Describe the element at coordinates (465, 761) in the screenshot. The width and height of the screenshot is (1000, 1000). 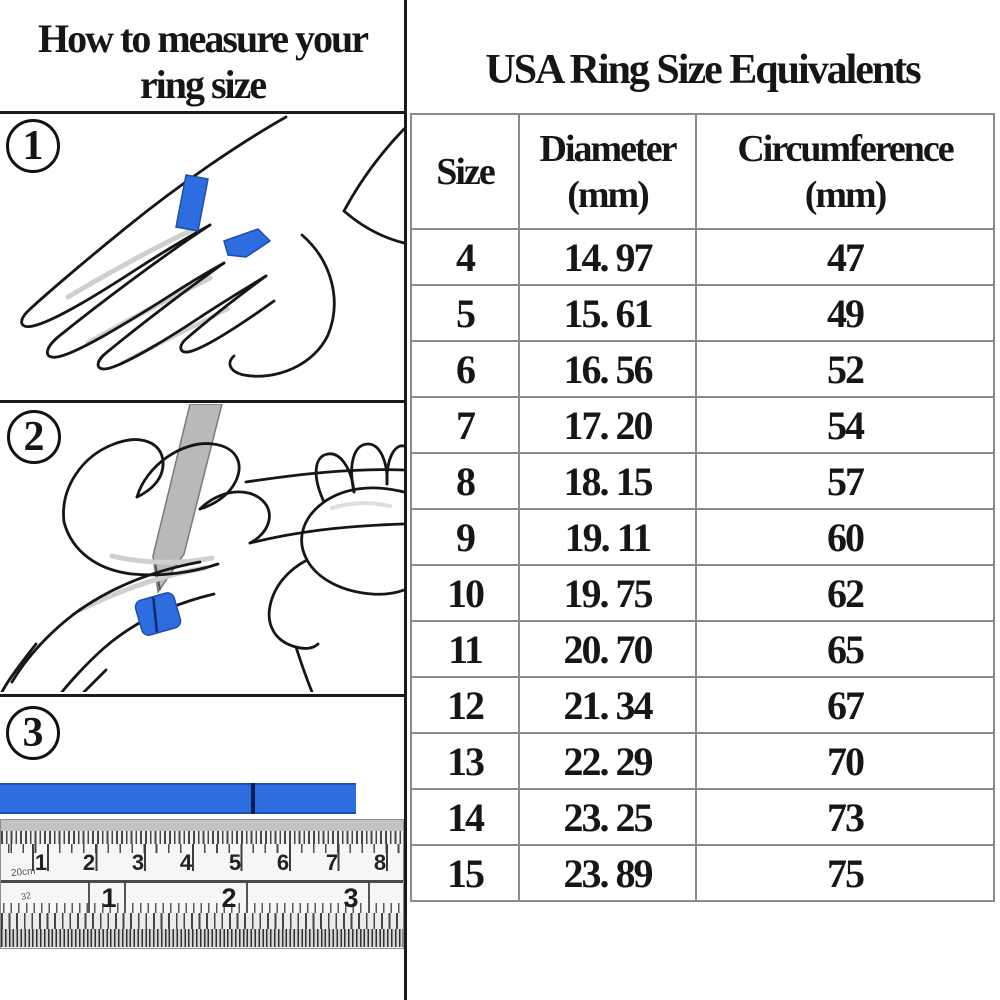
I see `size-cell: 13` at that location.